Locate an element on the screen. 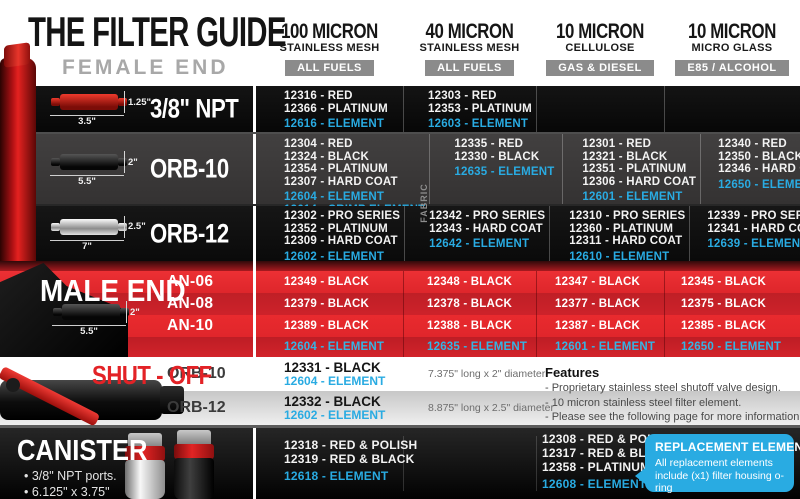  part-number: 12309 - HARD COAT is located at coordinates (341, 241).